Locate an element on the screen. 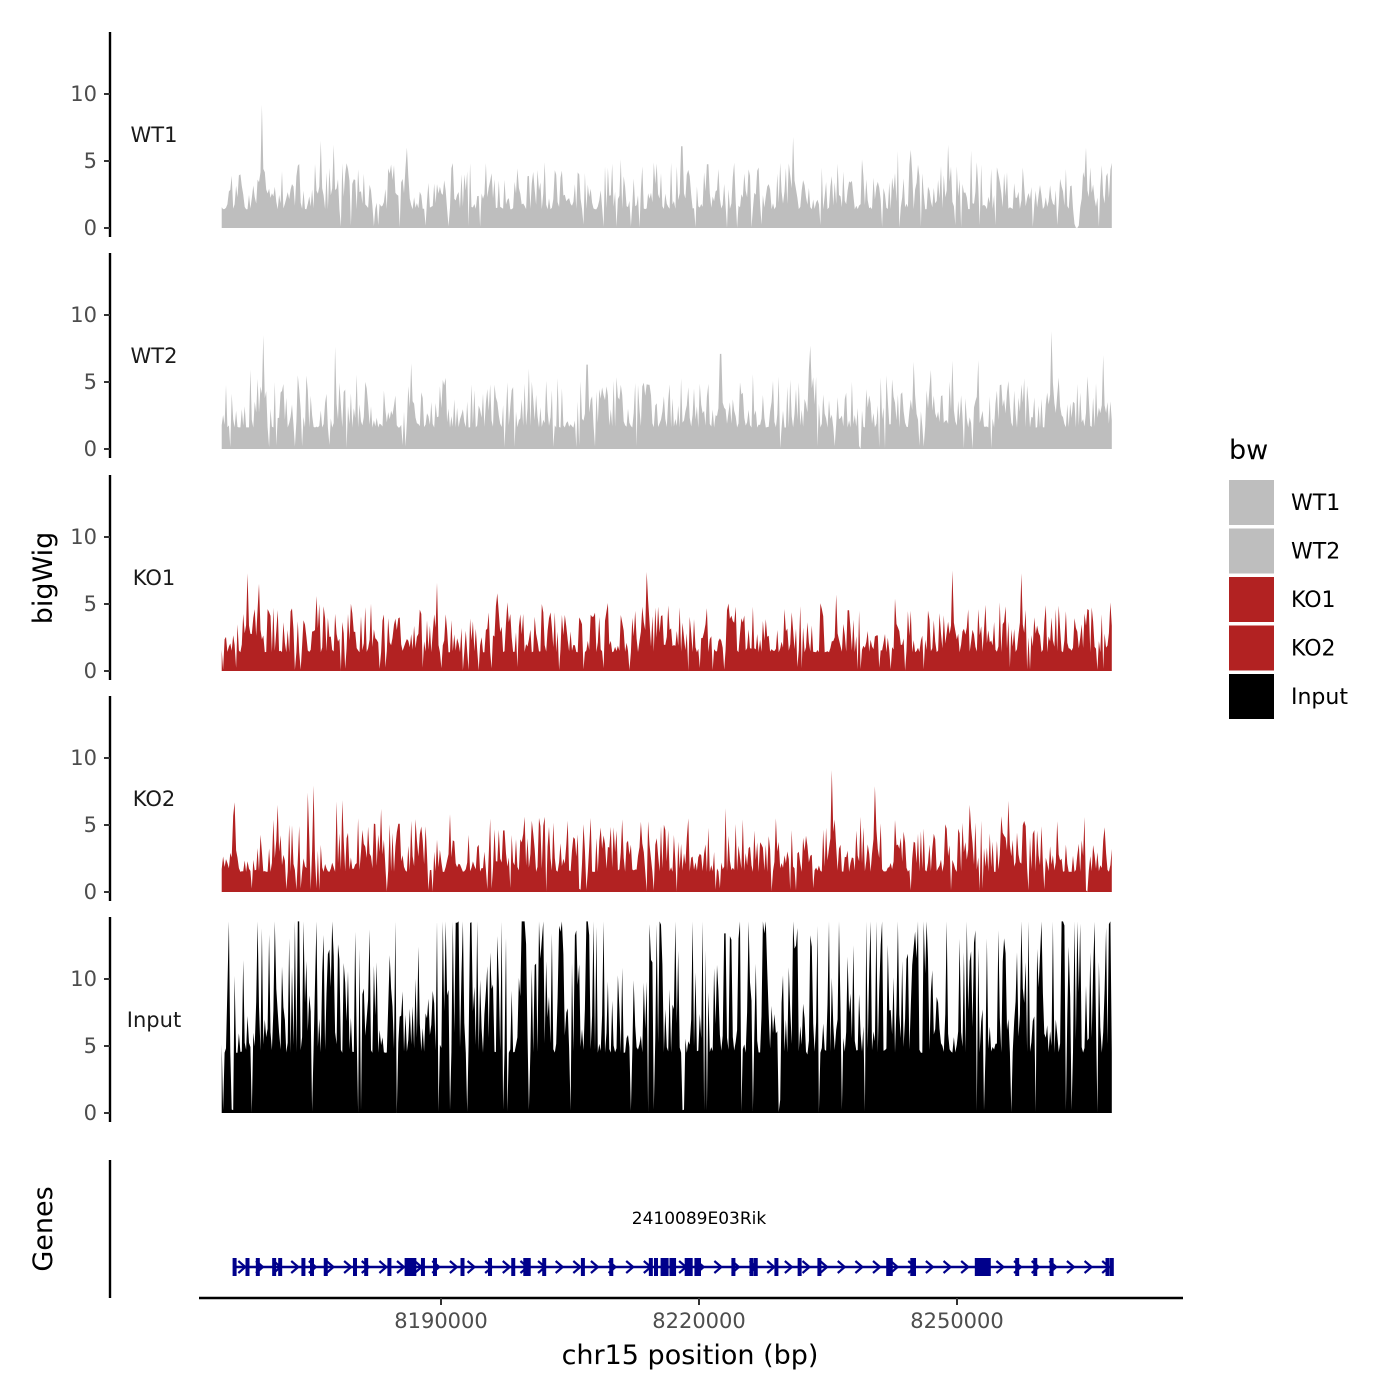  coverage-area-wt2 is located at coordinates (666, 390).